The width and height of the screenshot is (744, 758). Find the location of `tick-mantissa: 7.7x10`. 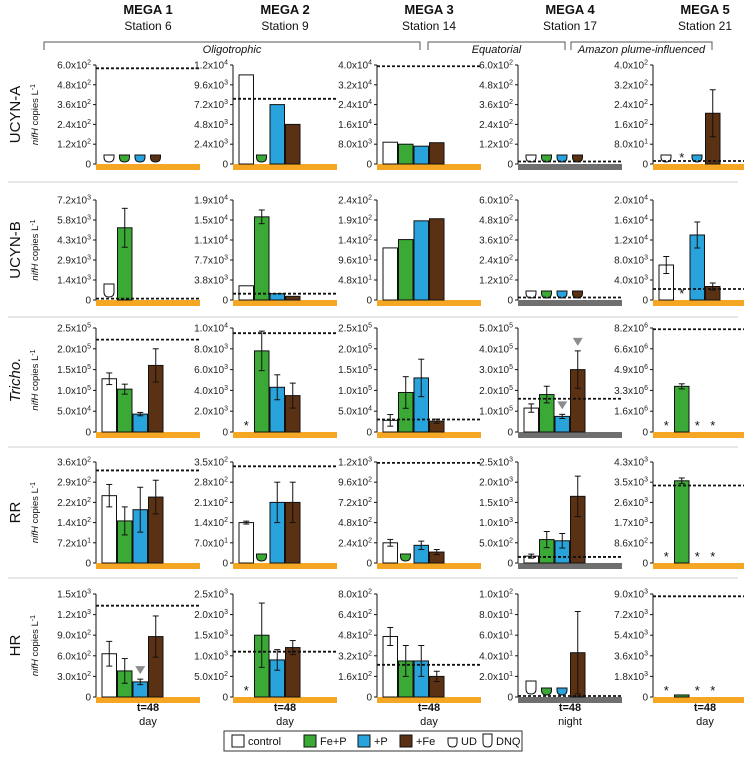

tick-mantissa: 7.7x10 is located at coordinates (209, 261).